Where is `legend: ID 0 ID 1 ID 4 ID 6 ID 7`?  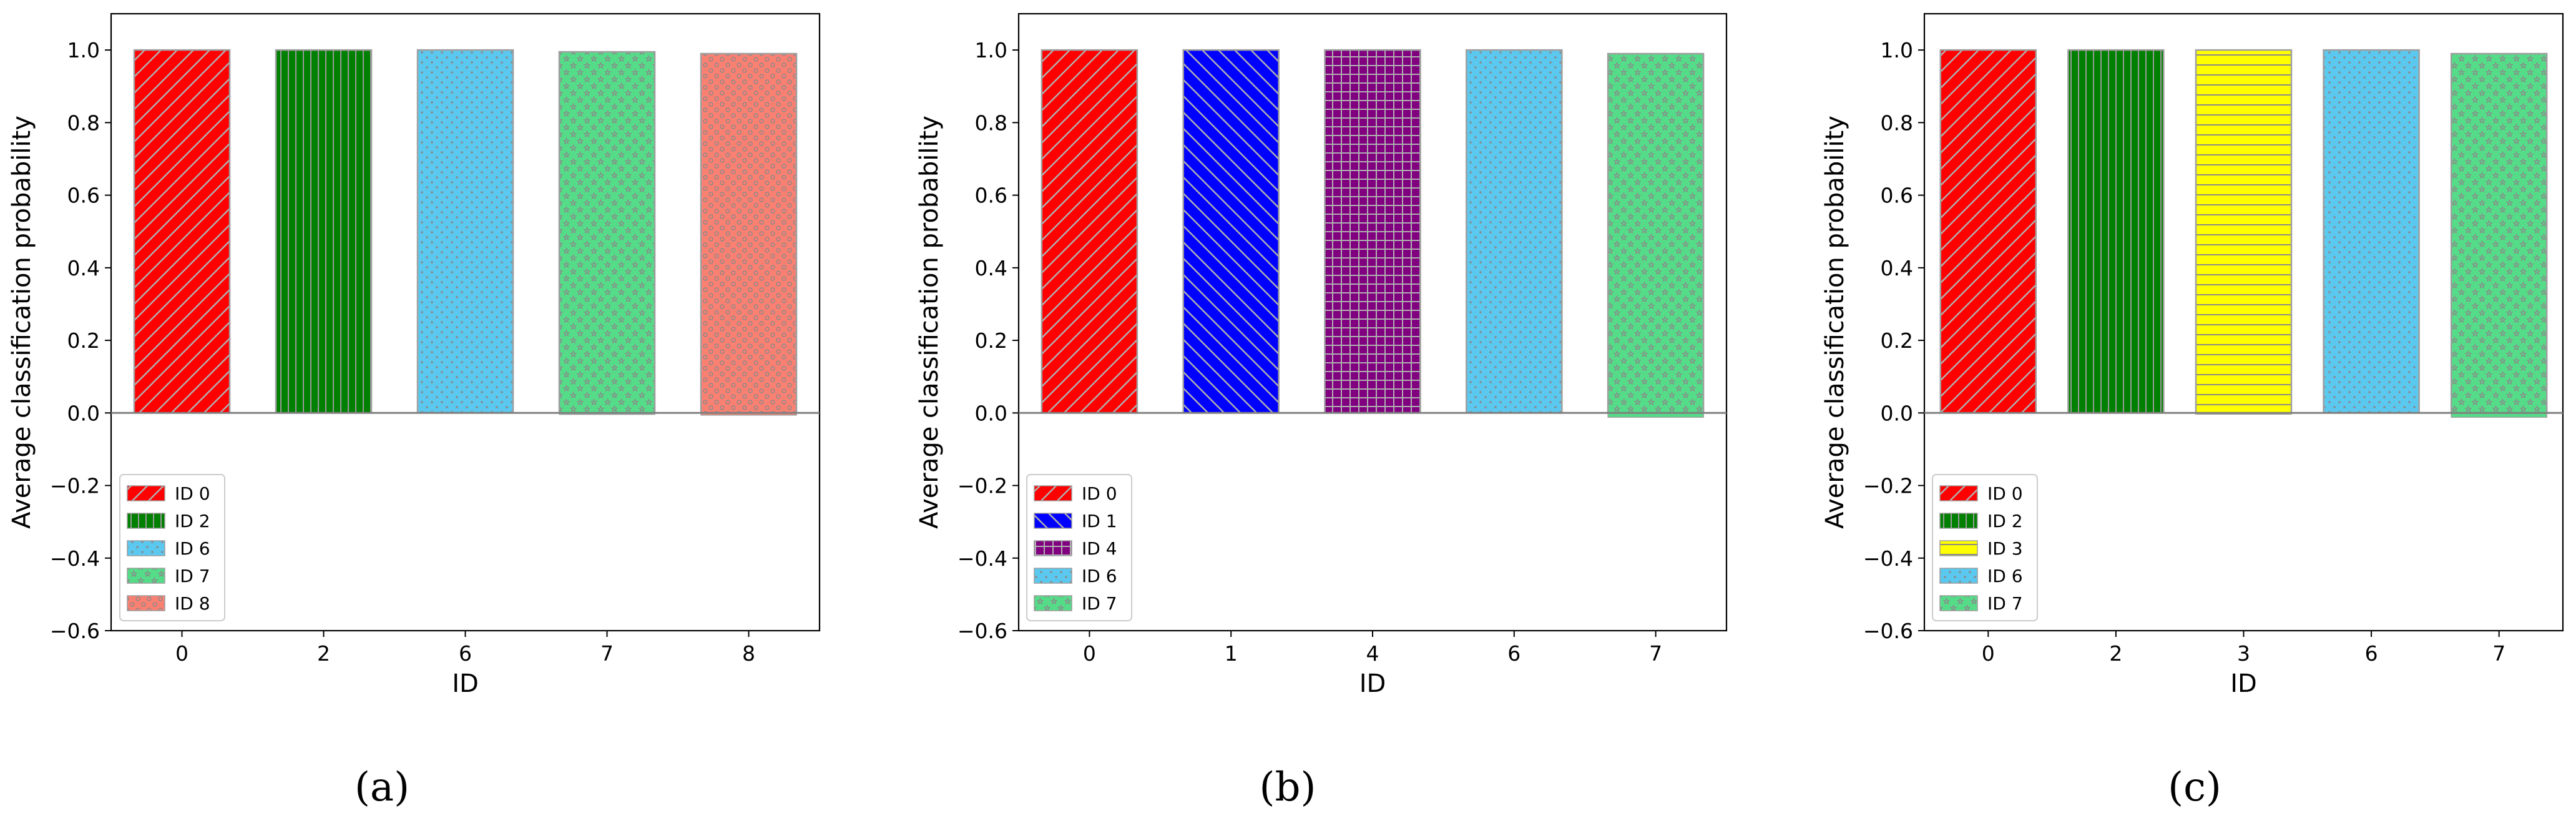 legend: ID 0 ID 1 ID 4 ID 6 ID 7 is located at coordinates (1079, 547).